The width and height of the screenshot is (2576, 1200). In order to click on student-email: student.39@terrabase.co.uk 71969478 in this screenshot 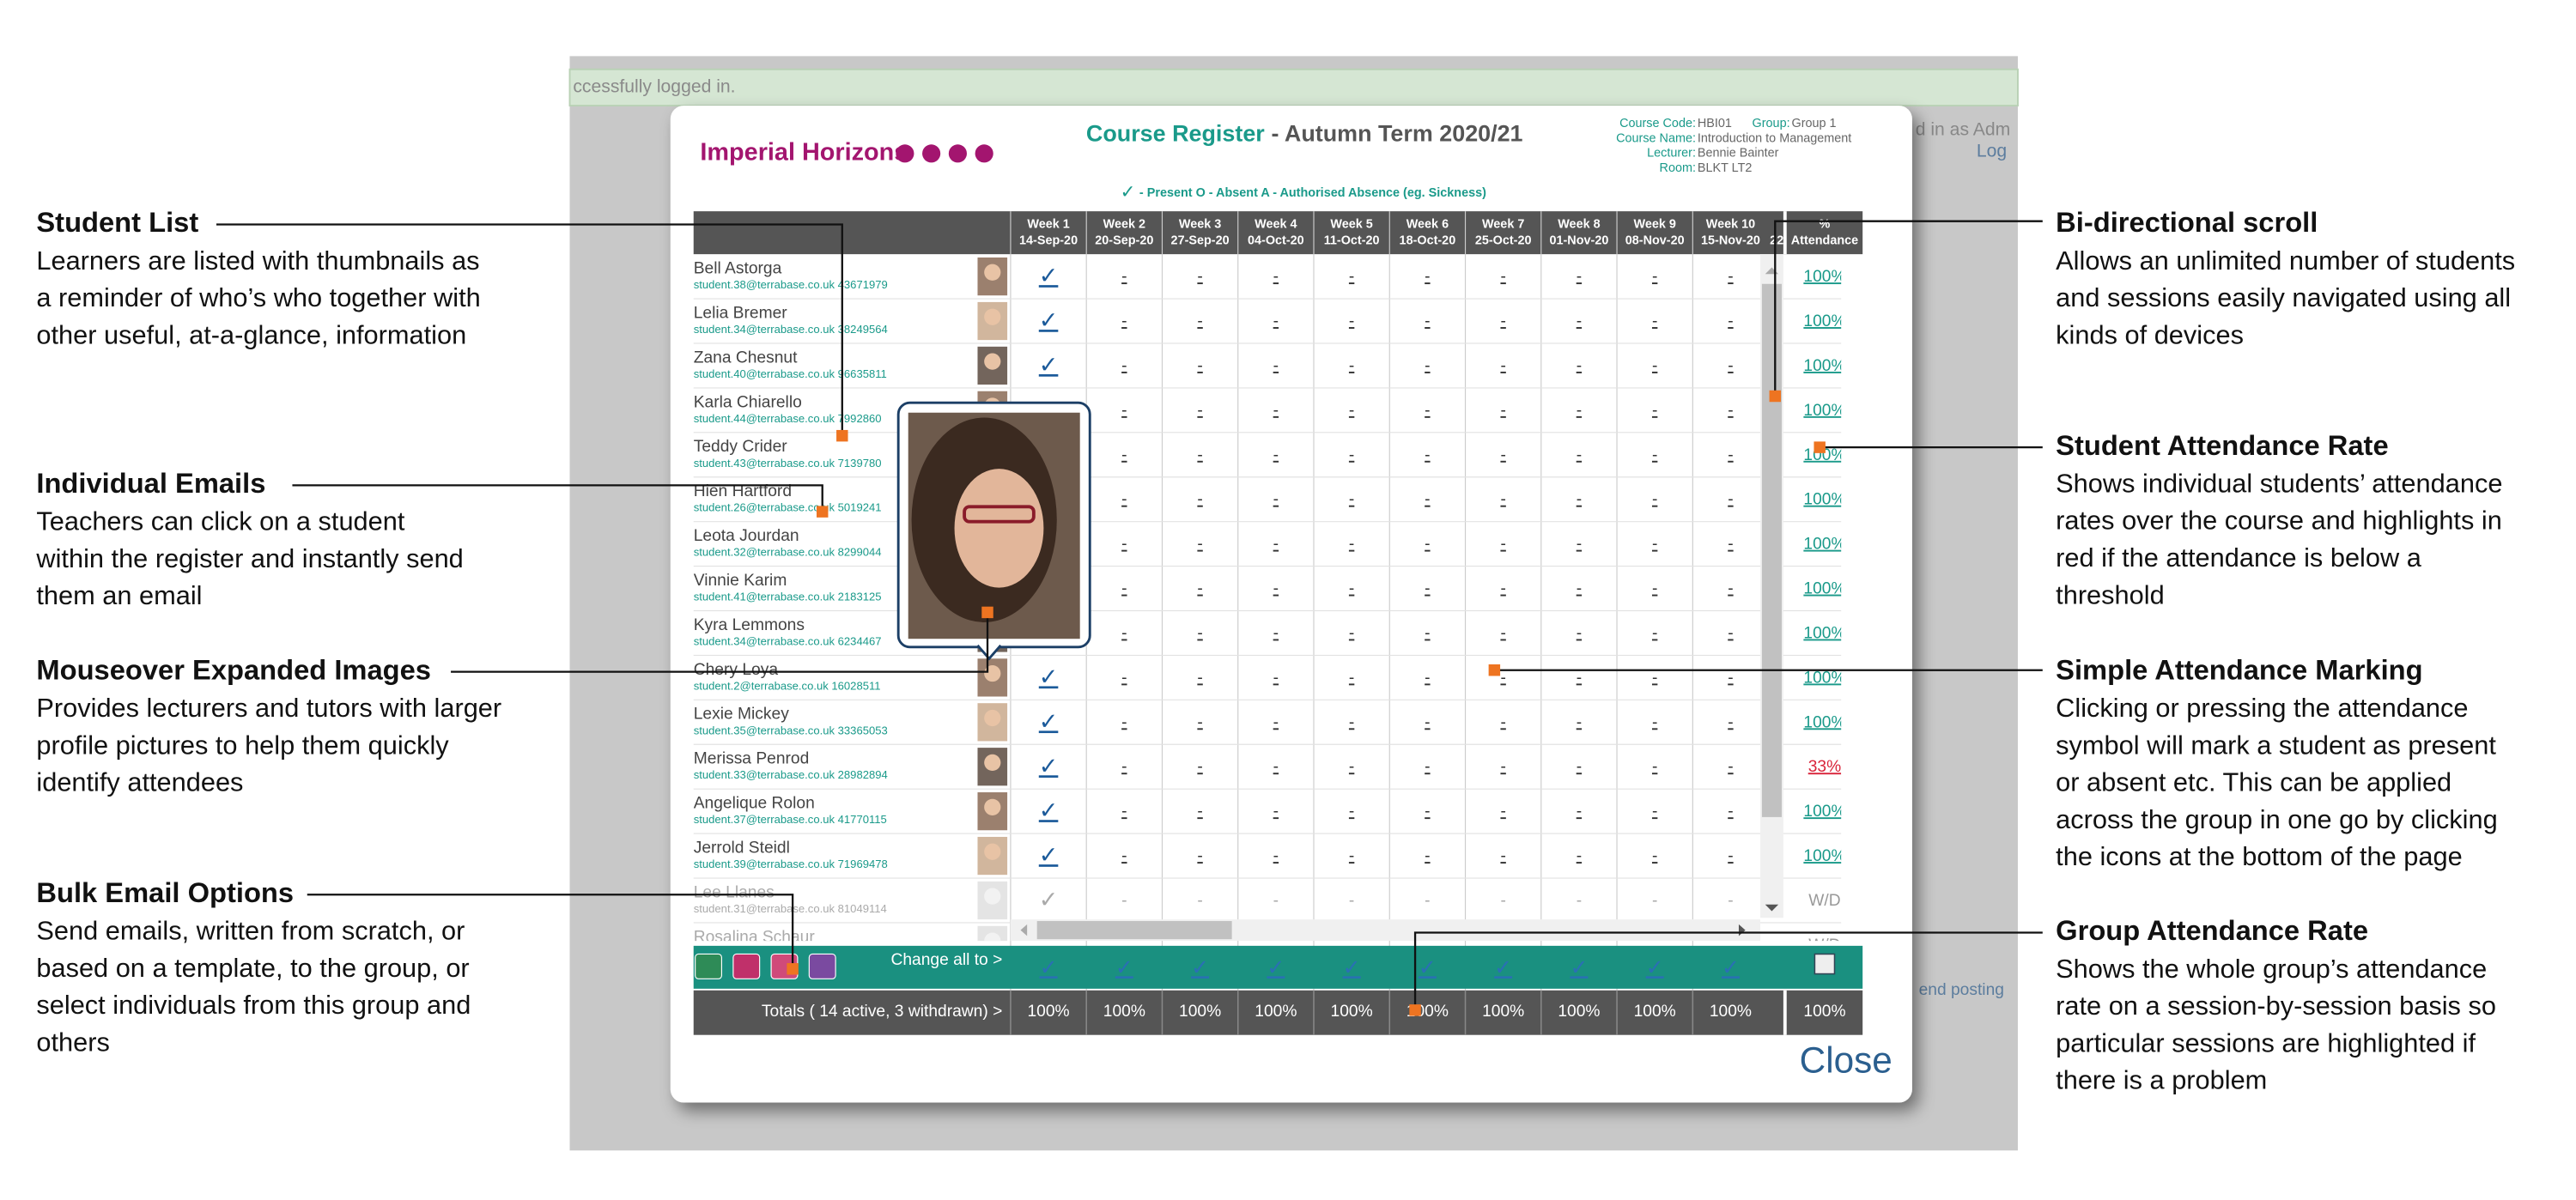, I will do `click(791, 864)`.